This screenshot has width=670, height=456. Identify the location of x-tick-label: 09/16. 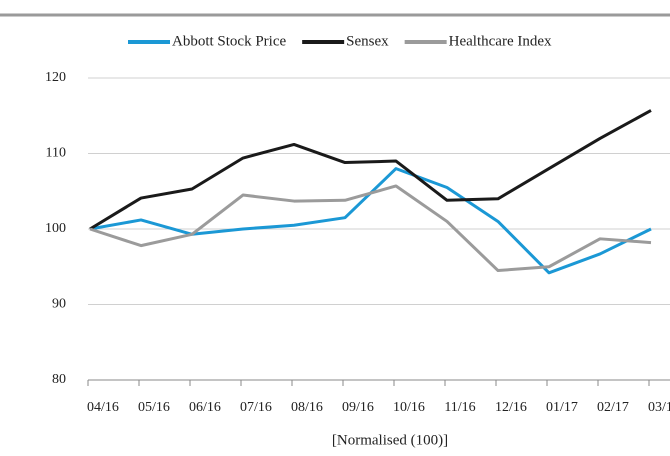
(358, 407).